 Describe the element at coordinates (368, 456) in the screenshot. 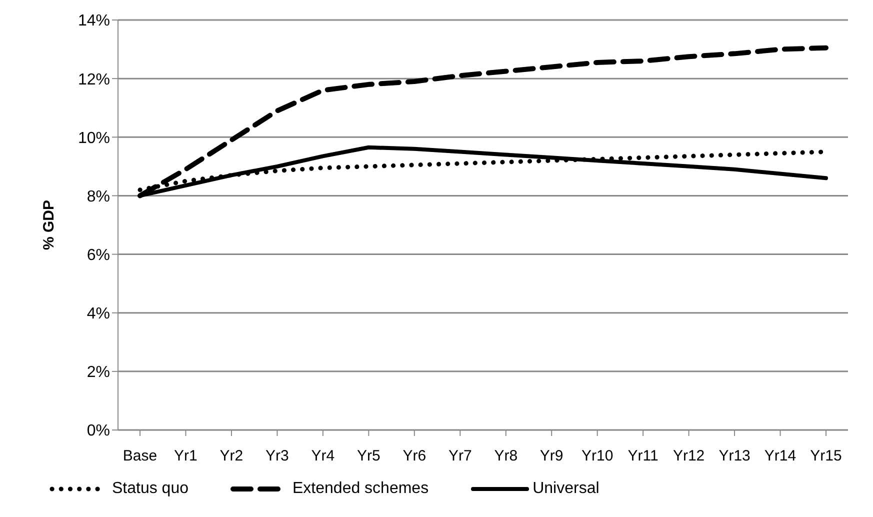

I see `x-tick-label: Yr5` at that location.